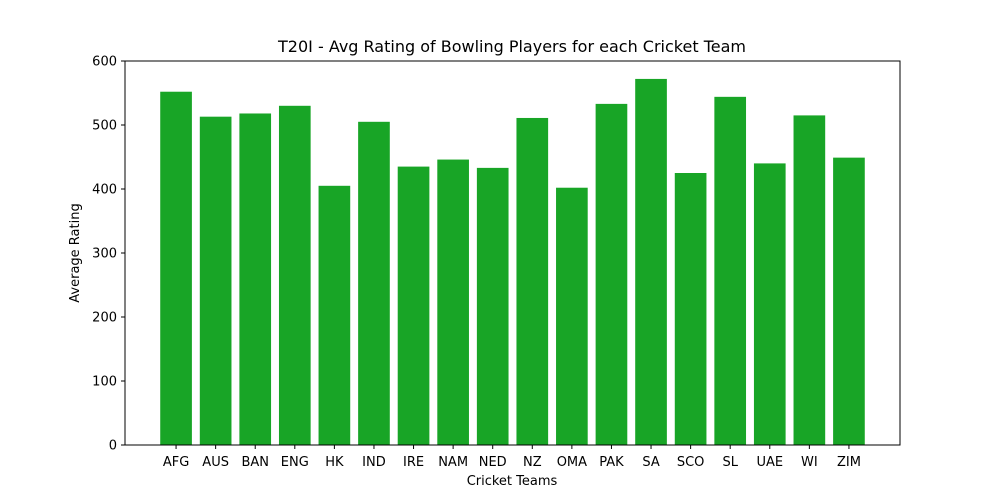  What do you see at coordinates (849, 301) in the screenshot?
I see `bar-zim` at bounding box center [849, 301].